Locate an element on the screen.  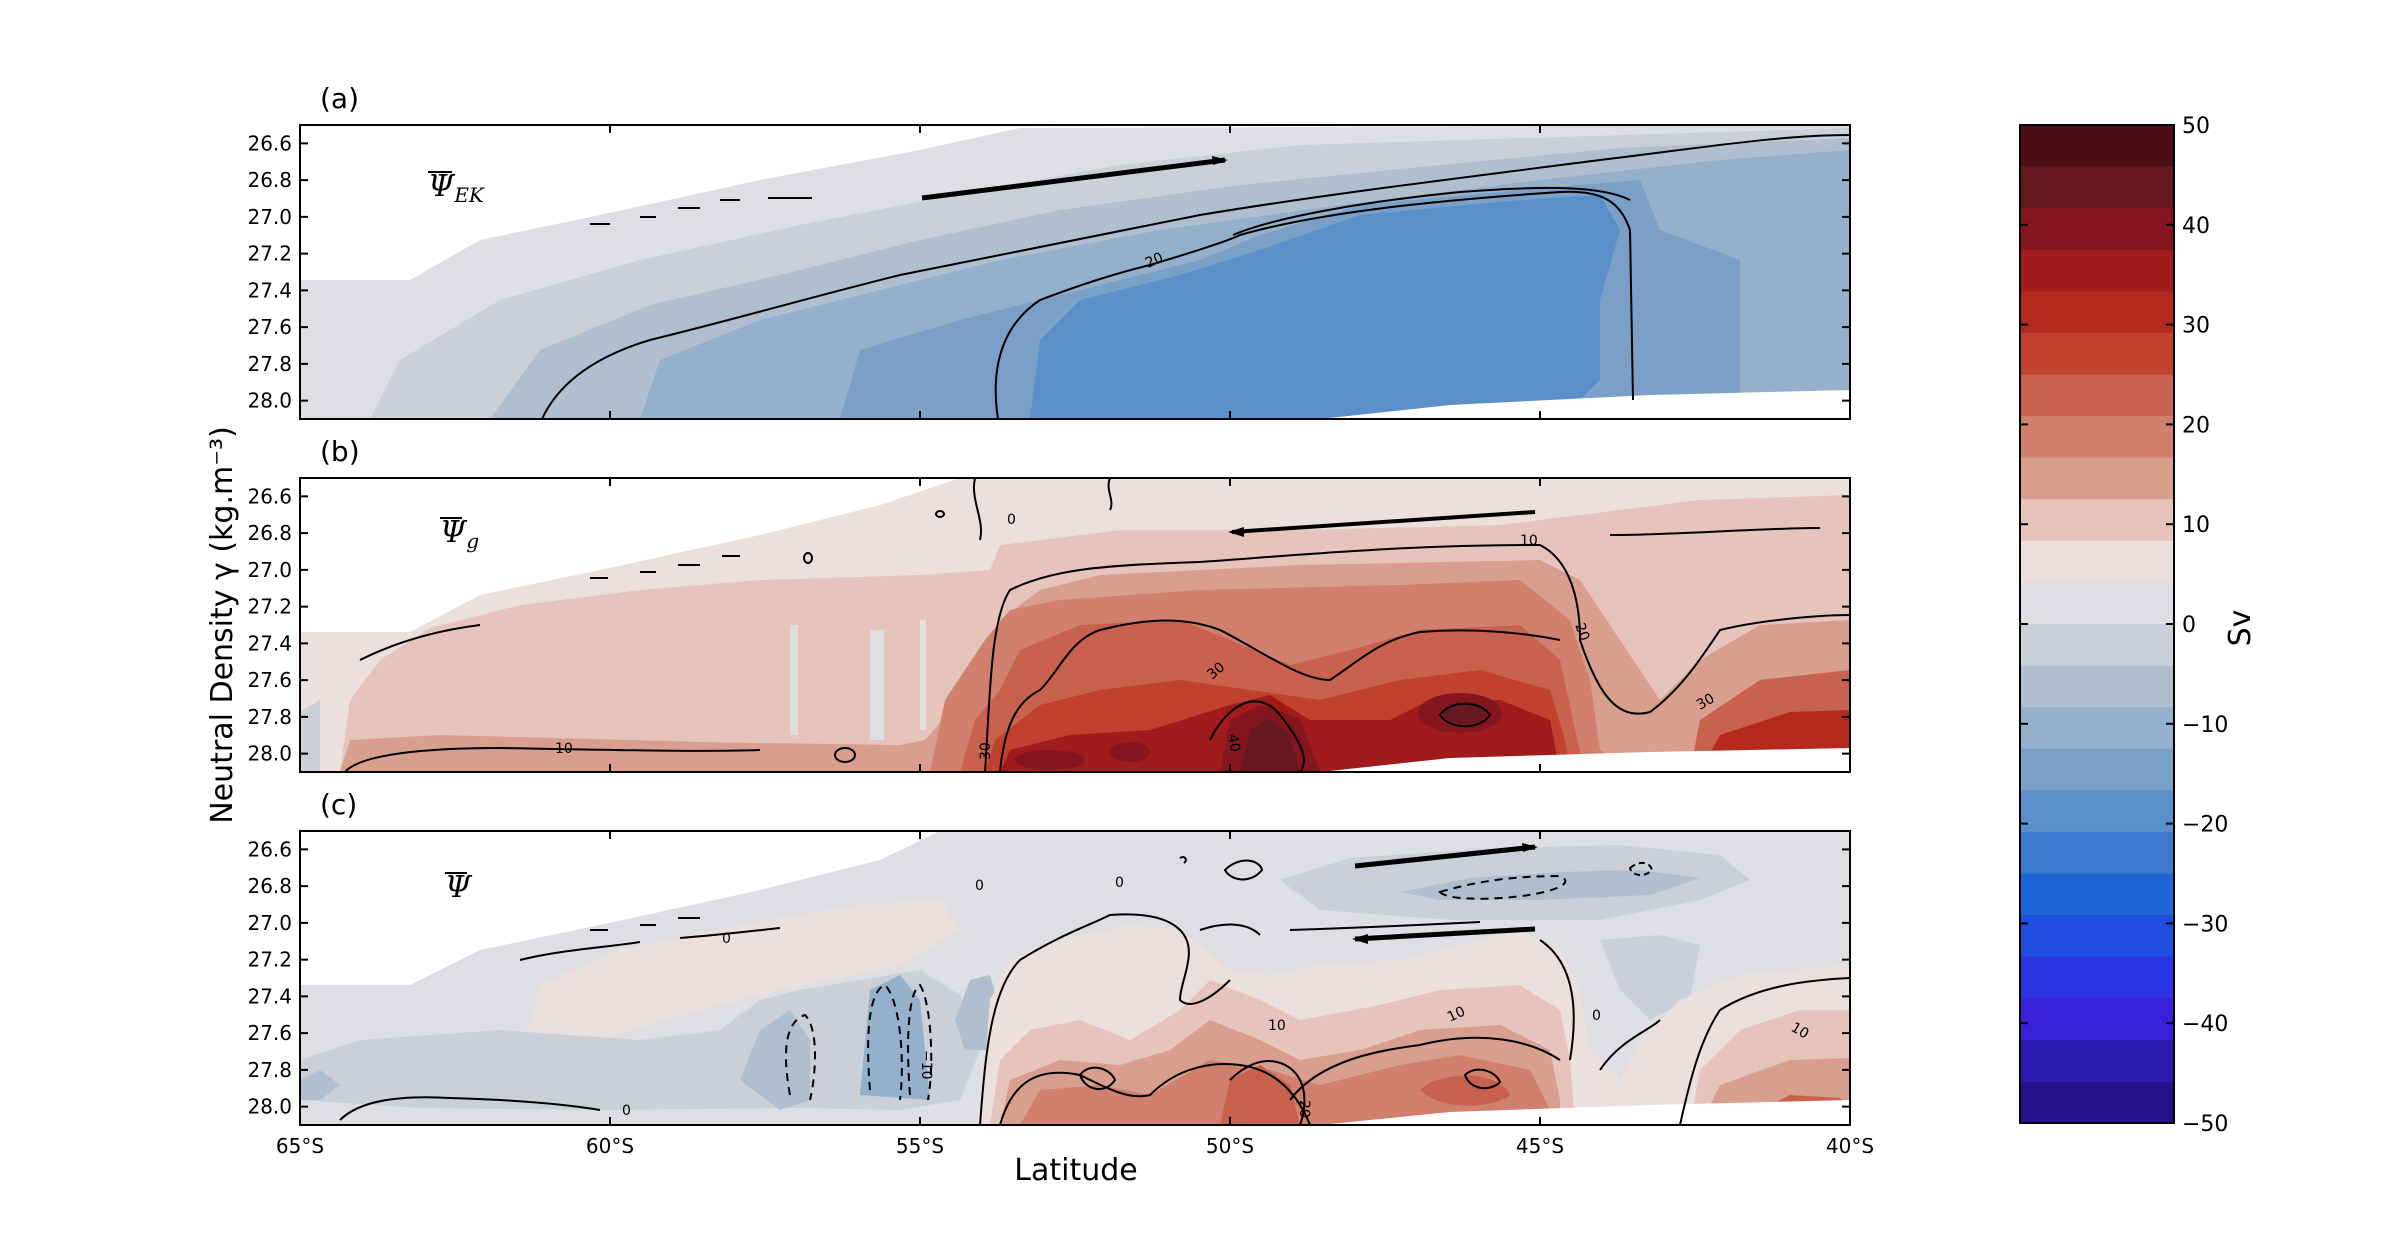
panel-b-symbol: Ψg is located at coordinates (459, 534).